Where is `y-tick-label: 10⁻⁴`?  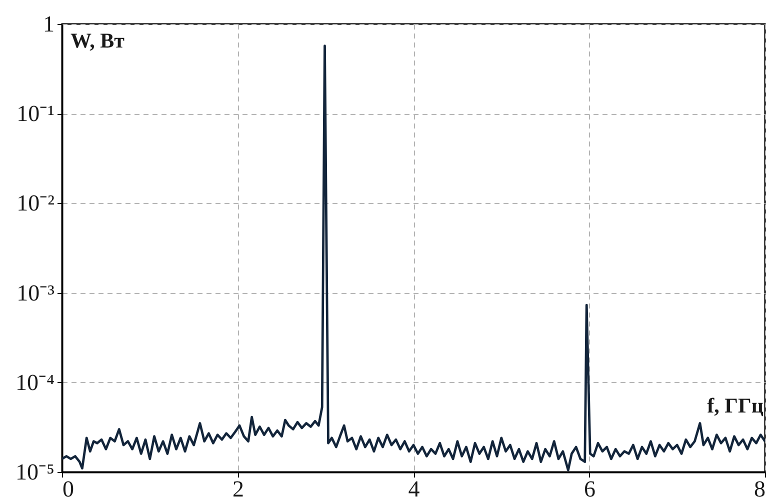 y-tick-label: 10⁻⁴ is located at coordinates (34, 382).